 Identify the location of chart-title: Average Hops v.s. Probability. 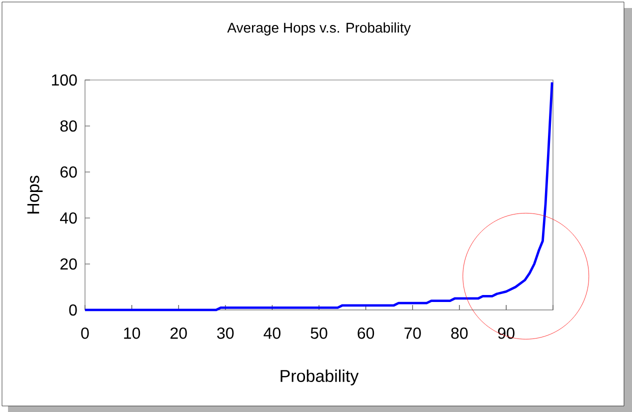
(319, 29).